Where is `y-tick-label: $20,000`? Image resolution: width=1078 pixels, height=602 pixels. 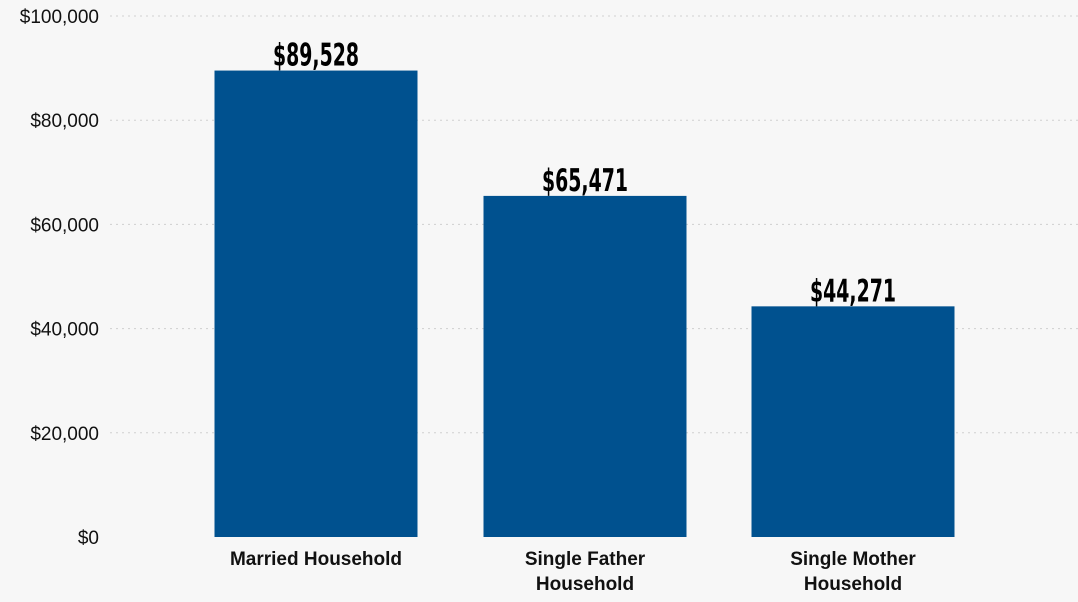
y-tick-label: $20,000 is located at coordinates (64, 434).